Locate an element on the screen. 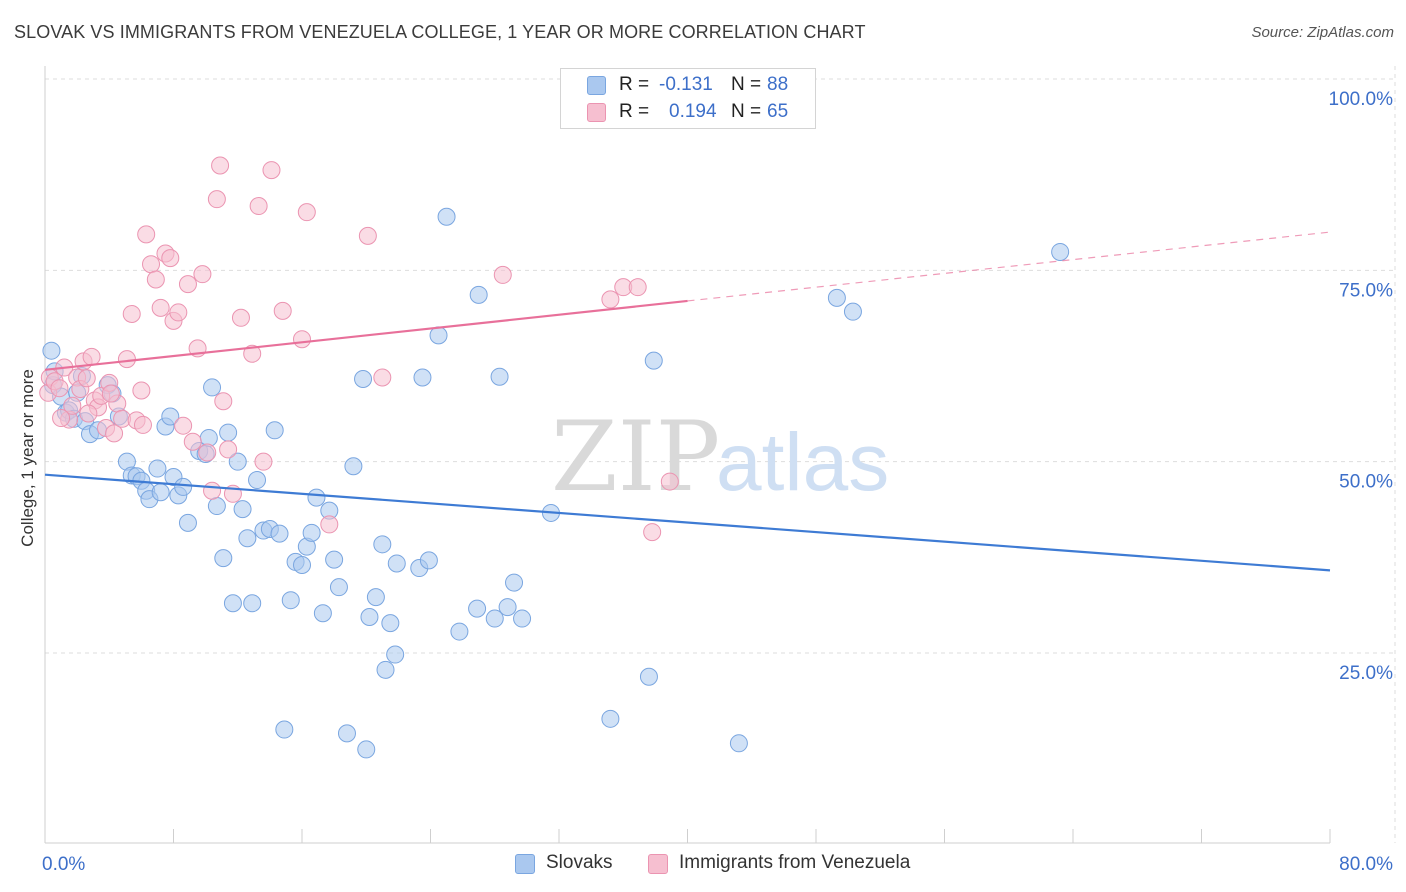 The width and height of the screenshot is (1406, 892). legend-label: Immigrants from Venezuela is located at coordinates (795, 862).